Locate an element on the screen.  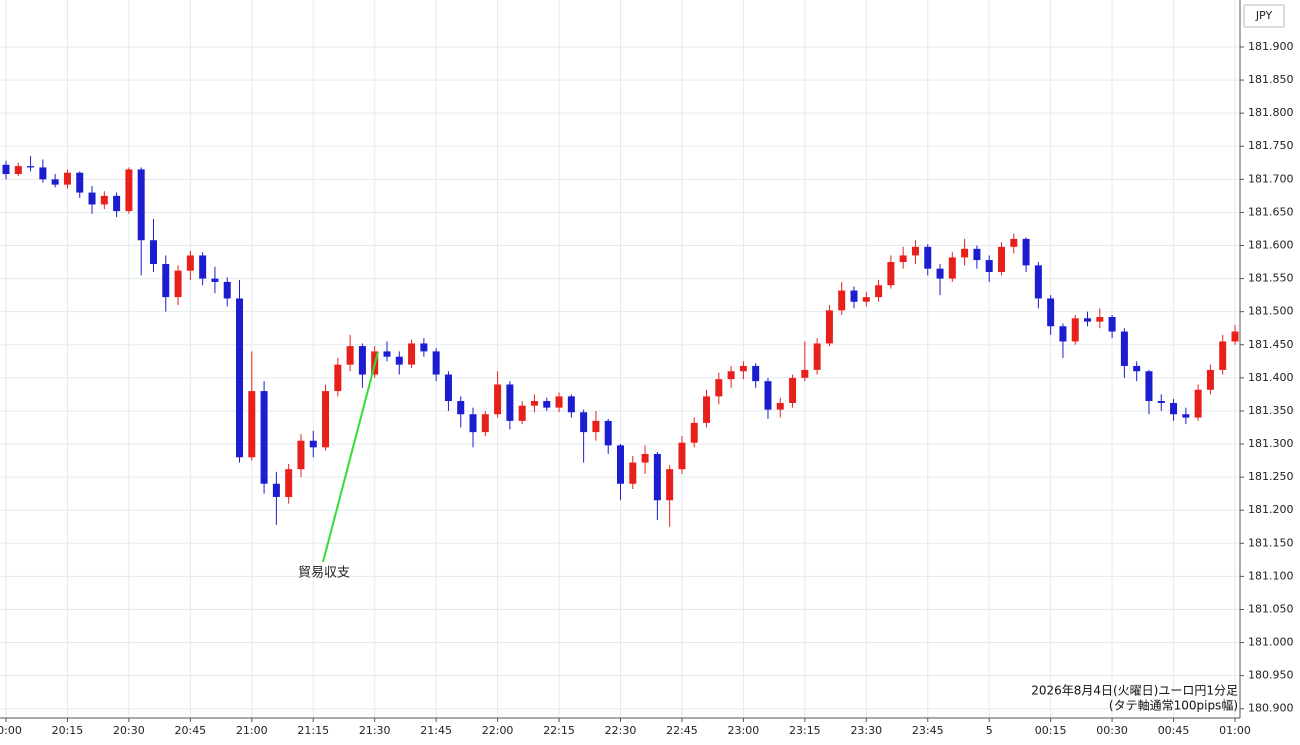
x-tick-label: 21:00 is located at coordinates (252, 730).